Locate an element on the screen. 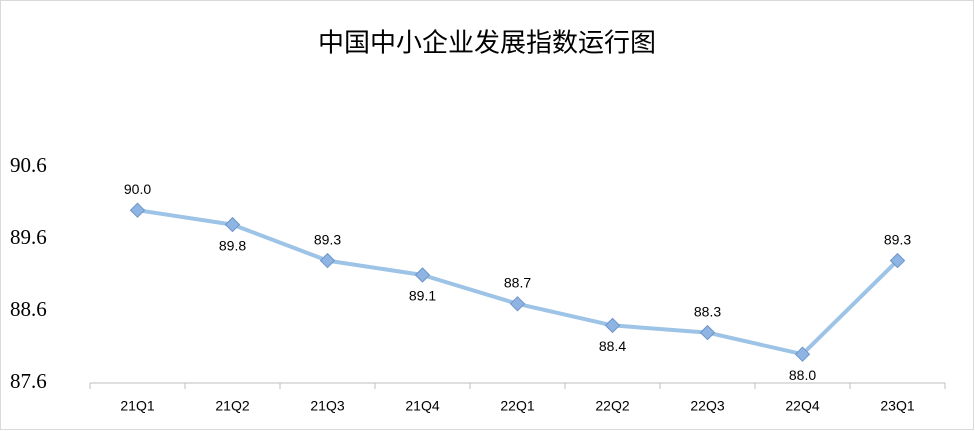 This screenshot has width=975, height=431. y-tick-label: 89.6 is located at coordinates (28, 237).